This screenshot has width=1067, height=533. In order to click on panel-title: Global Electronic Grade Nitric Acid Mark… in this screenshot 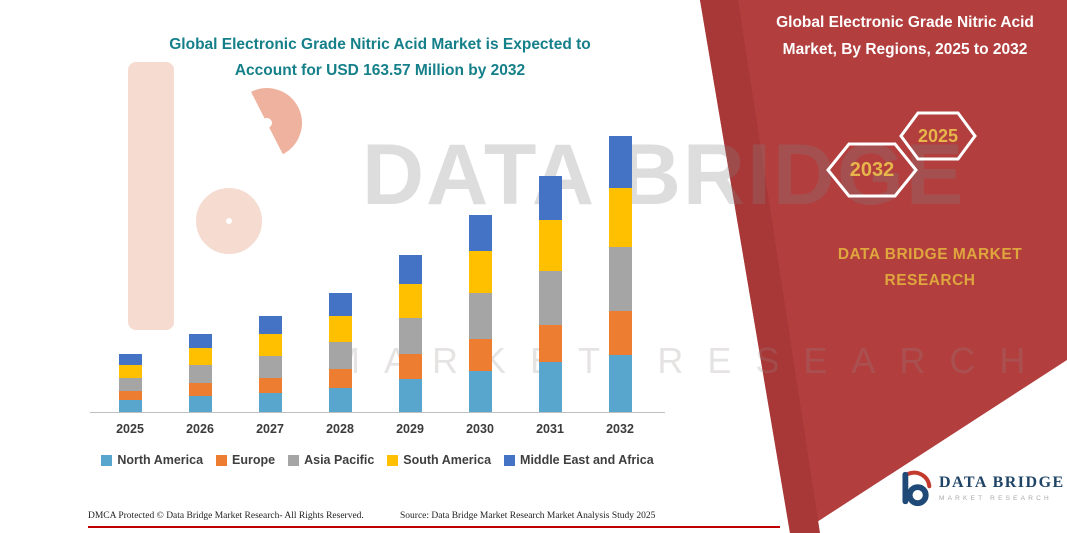, I will do `click(905, 36)`.